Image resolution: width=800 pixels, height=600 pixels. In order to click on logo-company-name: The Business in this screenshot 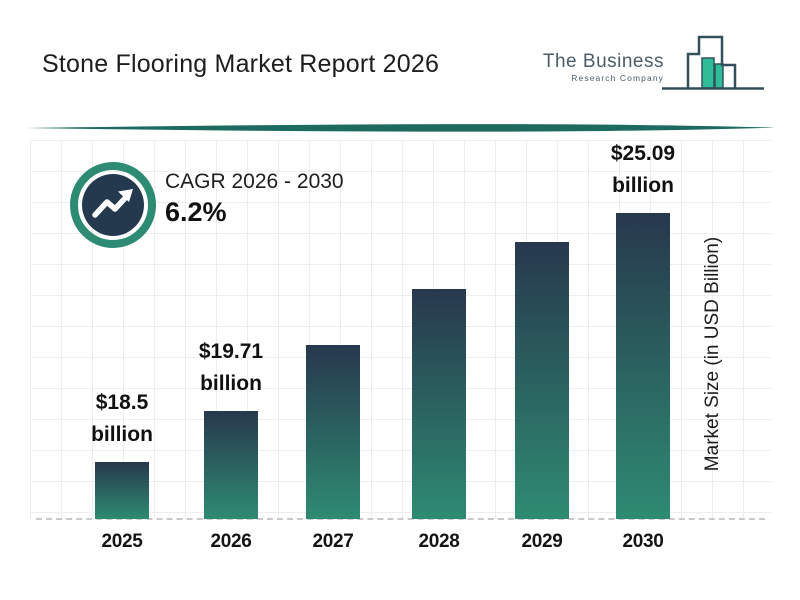, I will do `click(603, 61)`.